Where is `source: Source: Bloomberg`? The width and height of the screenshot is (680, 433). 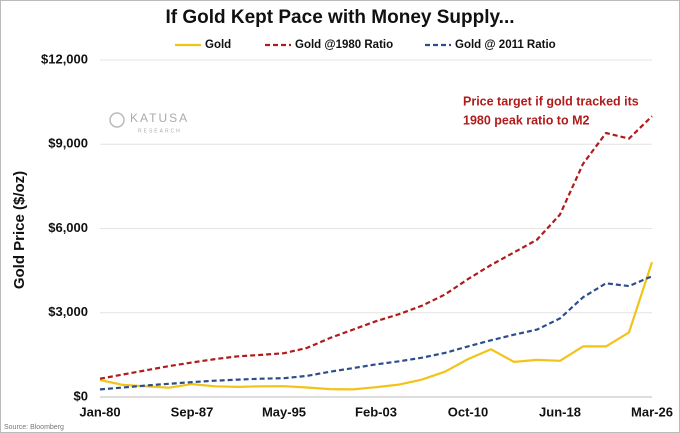
source: Source: Bloomberg is located at coordinates (34, 427).